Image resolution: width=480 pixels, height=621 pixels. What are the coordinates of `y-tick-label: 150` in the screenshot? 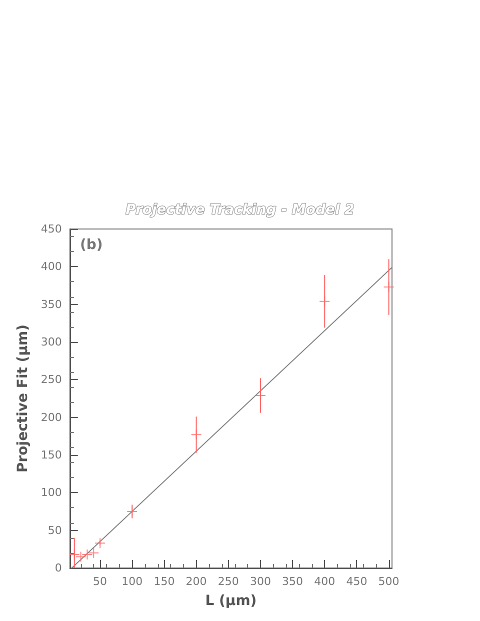 It's located at (51, 455).